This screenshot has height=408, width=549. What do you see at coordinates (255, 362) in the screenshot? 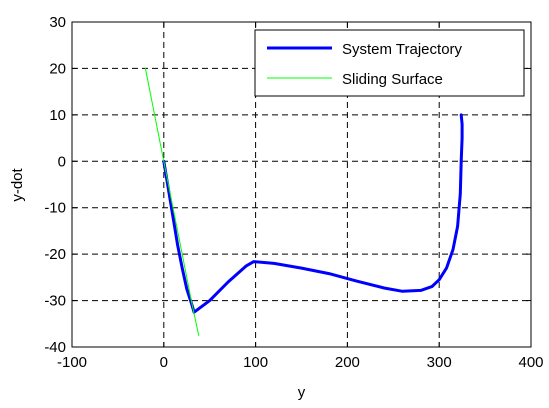
I see `x-tick-label: 100` at bounding box center [255, 362].